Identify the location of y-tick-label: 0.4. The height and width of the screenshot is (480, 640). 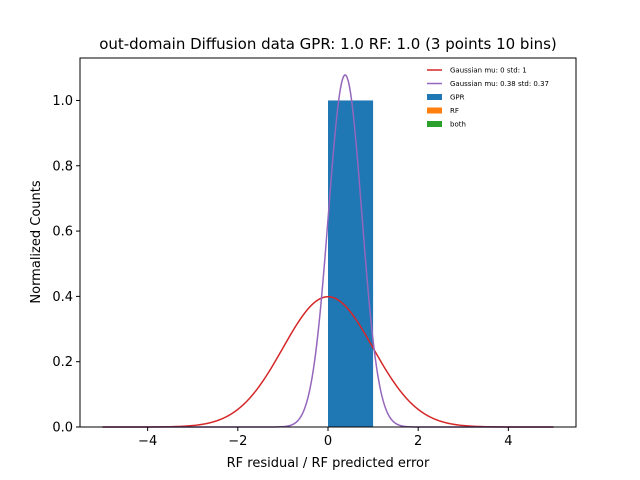
(62, 297).